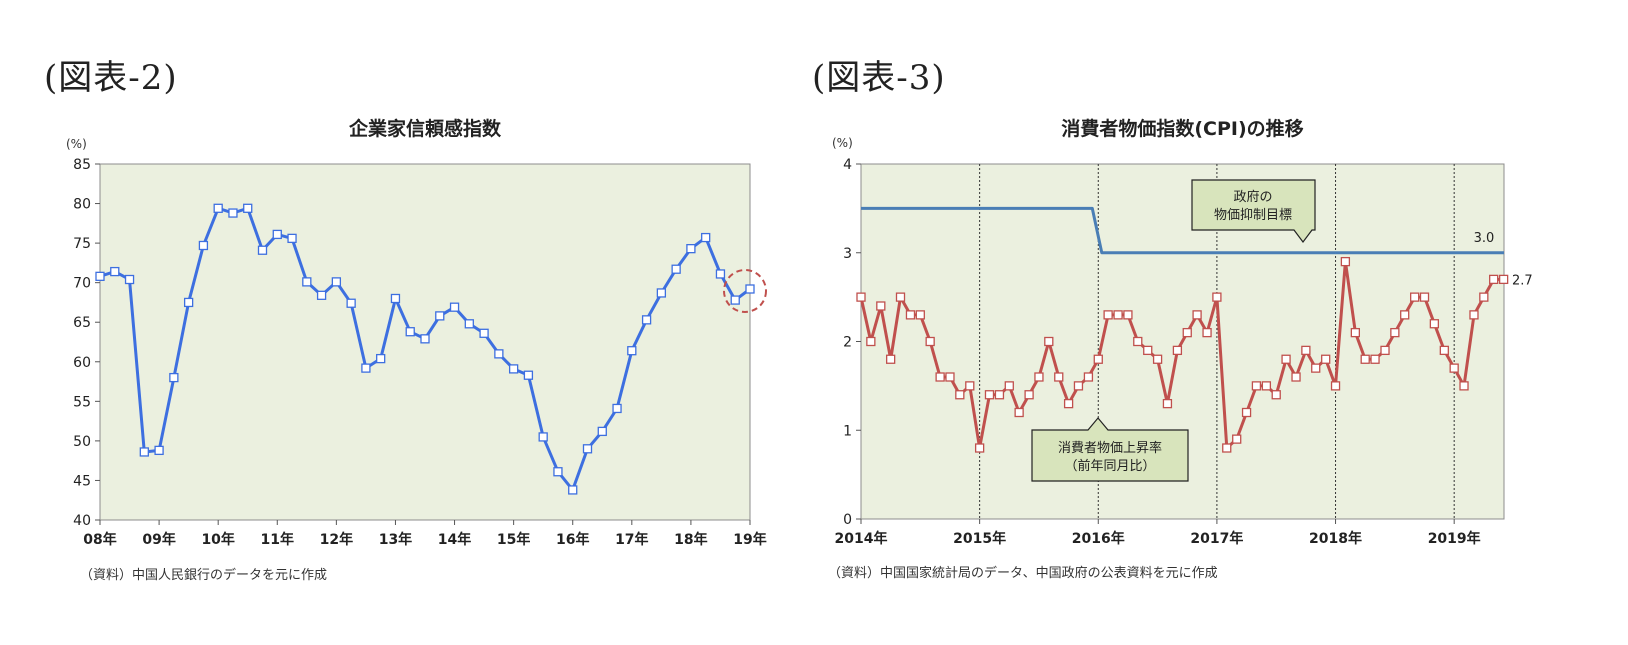  I want to click on callout-cpi-line-1: （前年同月比）, so click(1109, 466).